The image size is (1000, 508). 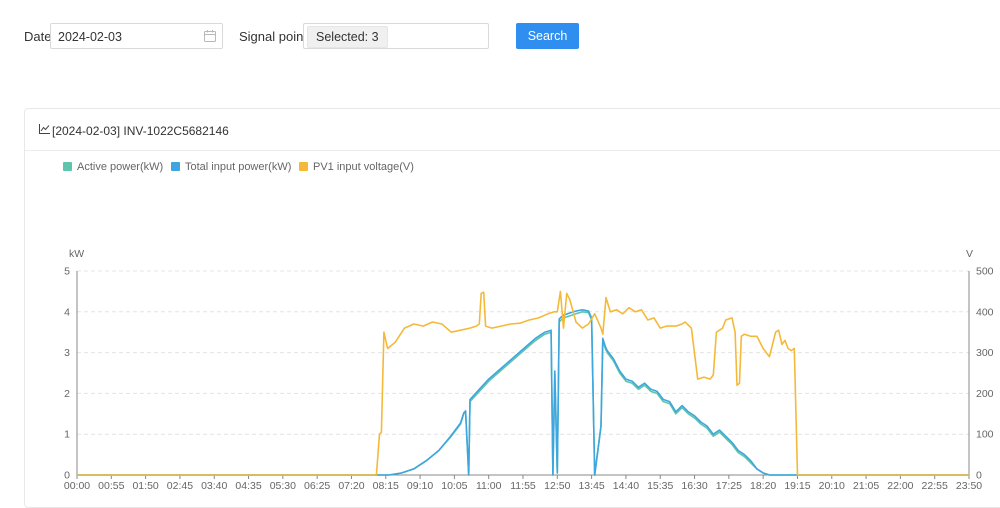 I want to click on legend-pv1-voltage: PV1 input voltage(V), so click(x=356, y=167).